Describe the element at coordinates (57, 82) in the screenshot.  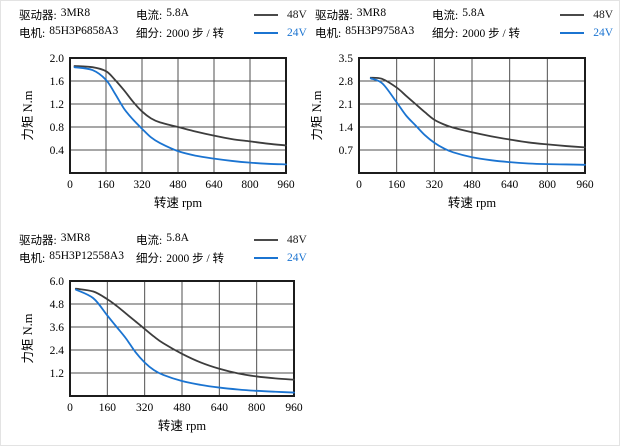
I see `svg-text: 1.6` at that location.